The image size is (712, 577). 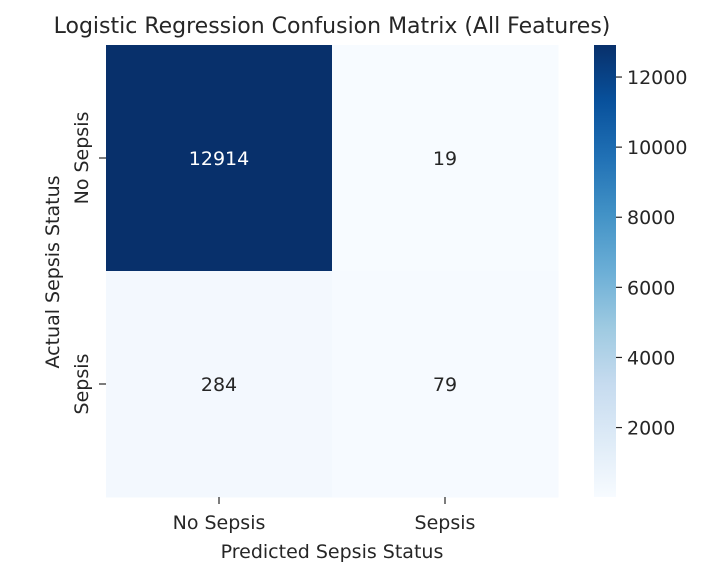 What do you see at coordinates (657, 148) in the screenshot?
I see `colorbar-tick-label: 10000` at bounding box center [657, 148].